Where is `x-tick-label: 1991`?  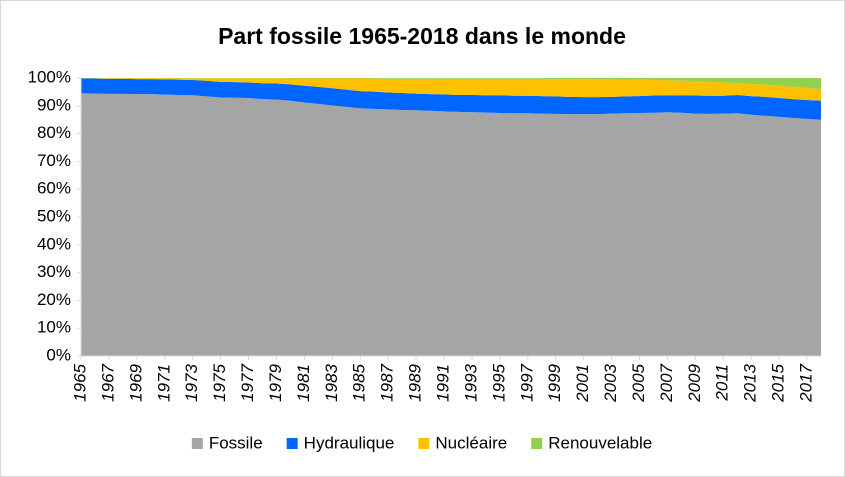
x-tick-label: 1991 is located at coordinates (443, 383).